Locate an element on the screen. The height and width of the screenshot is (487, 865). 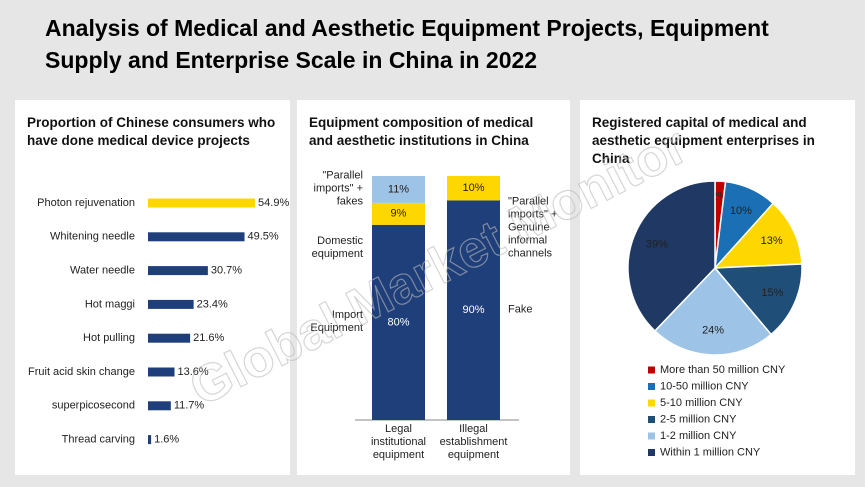
value-label: 23.4% is located at coordinates (212, 304).